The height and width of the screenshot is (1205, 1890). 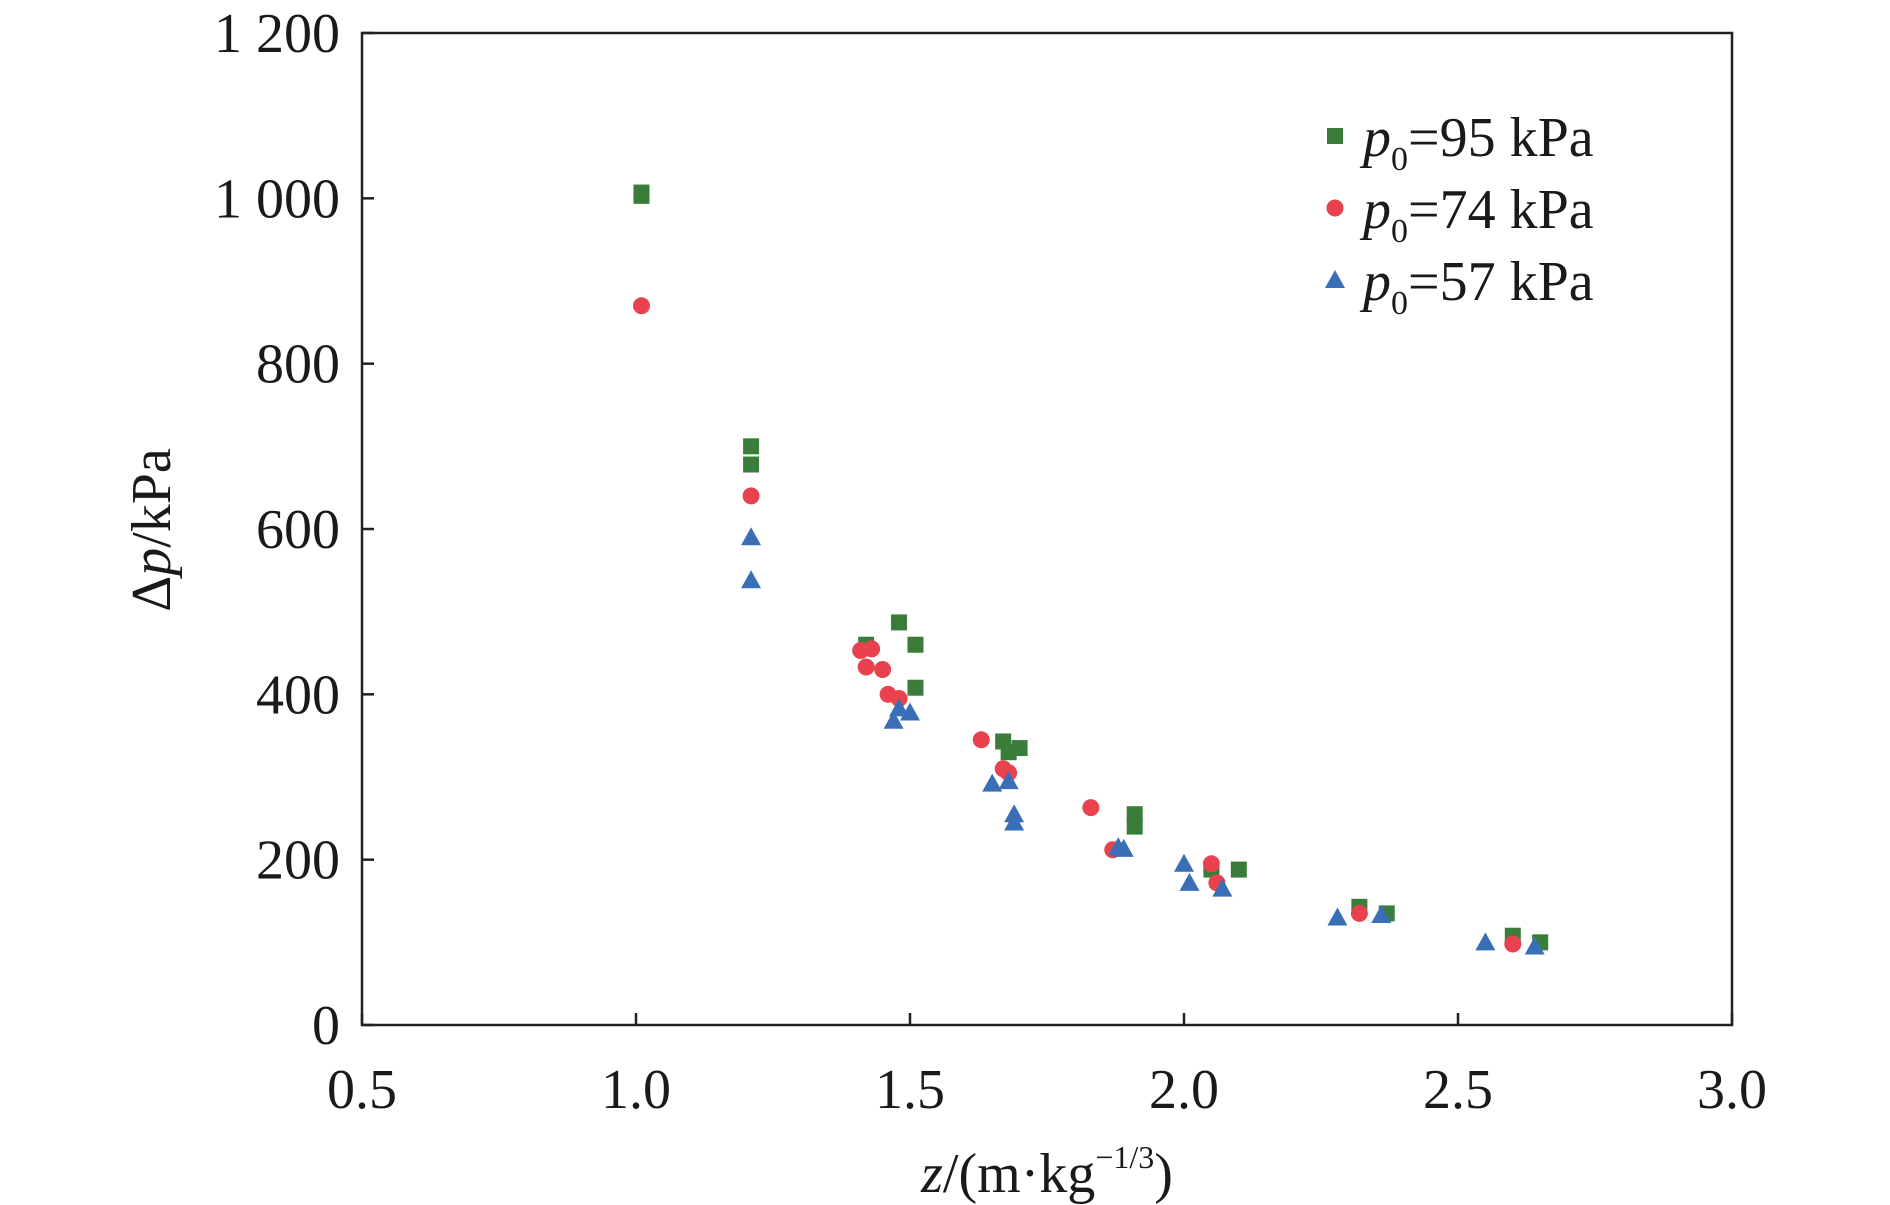 What do you see at coordinates (152, 530) in the screenshot?
I see `y-axis-title: Δp/kPa` at bounding box center [152, 530].